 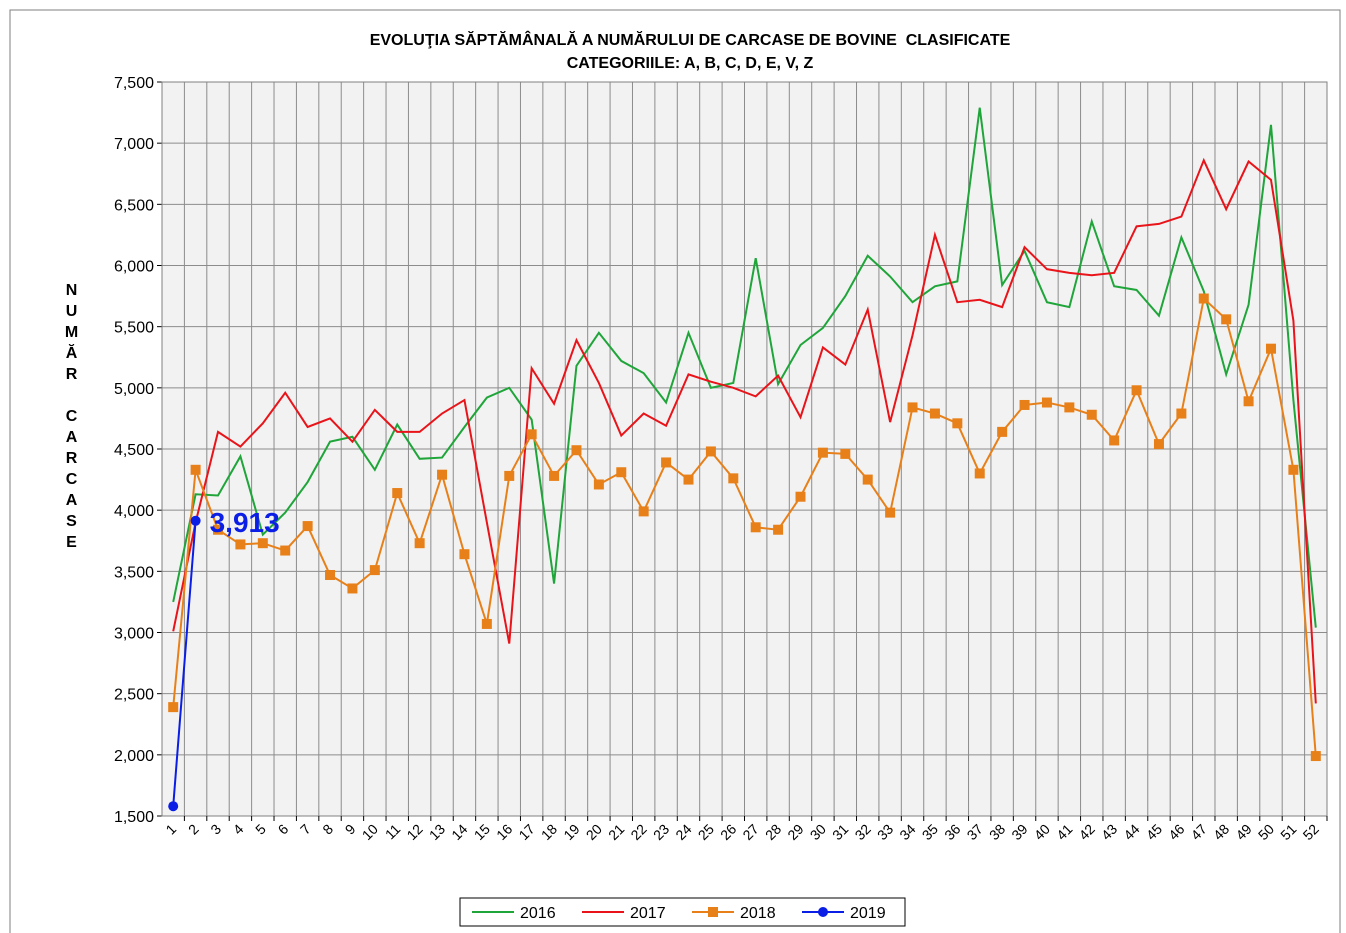 I want to click on data-label: 3,913, so click(x=245, y=522).